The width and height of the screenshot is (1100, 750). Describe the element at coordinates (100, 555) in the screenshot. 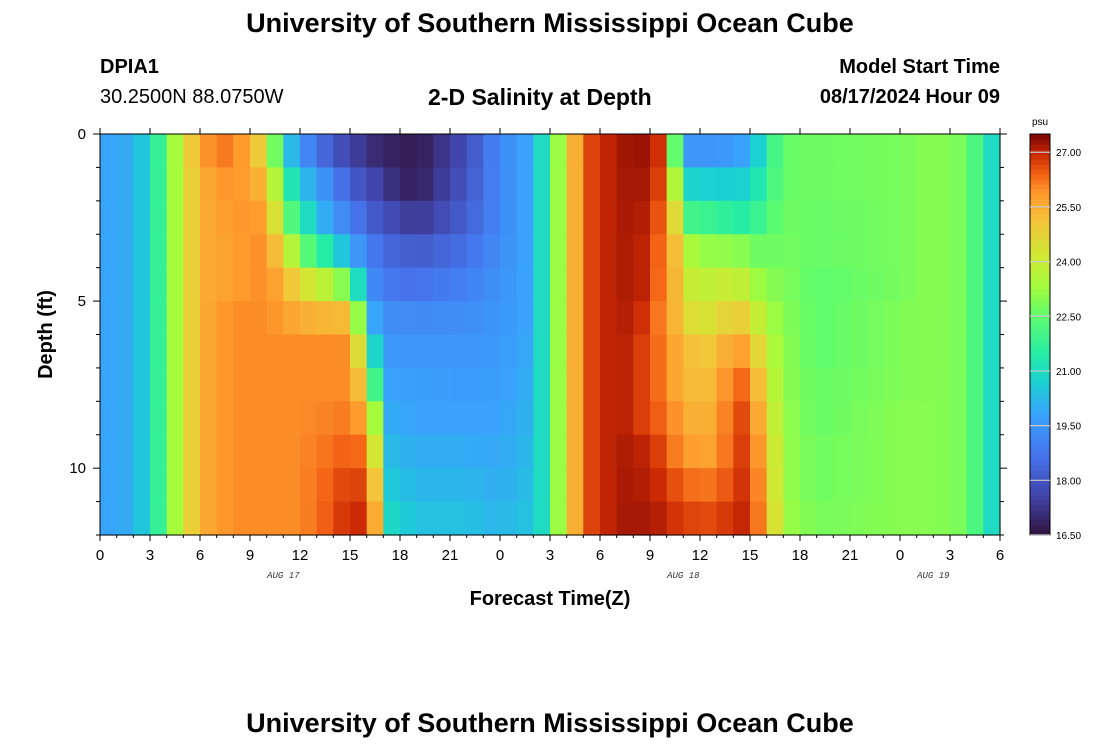

I see `x-tick-label: 0` at that location.